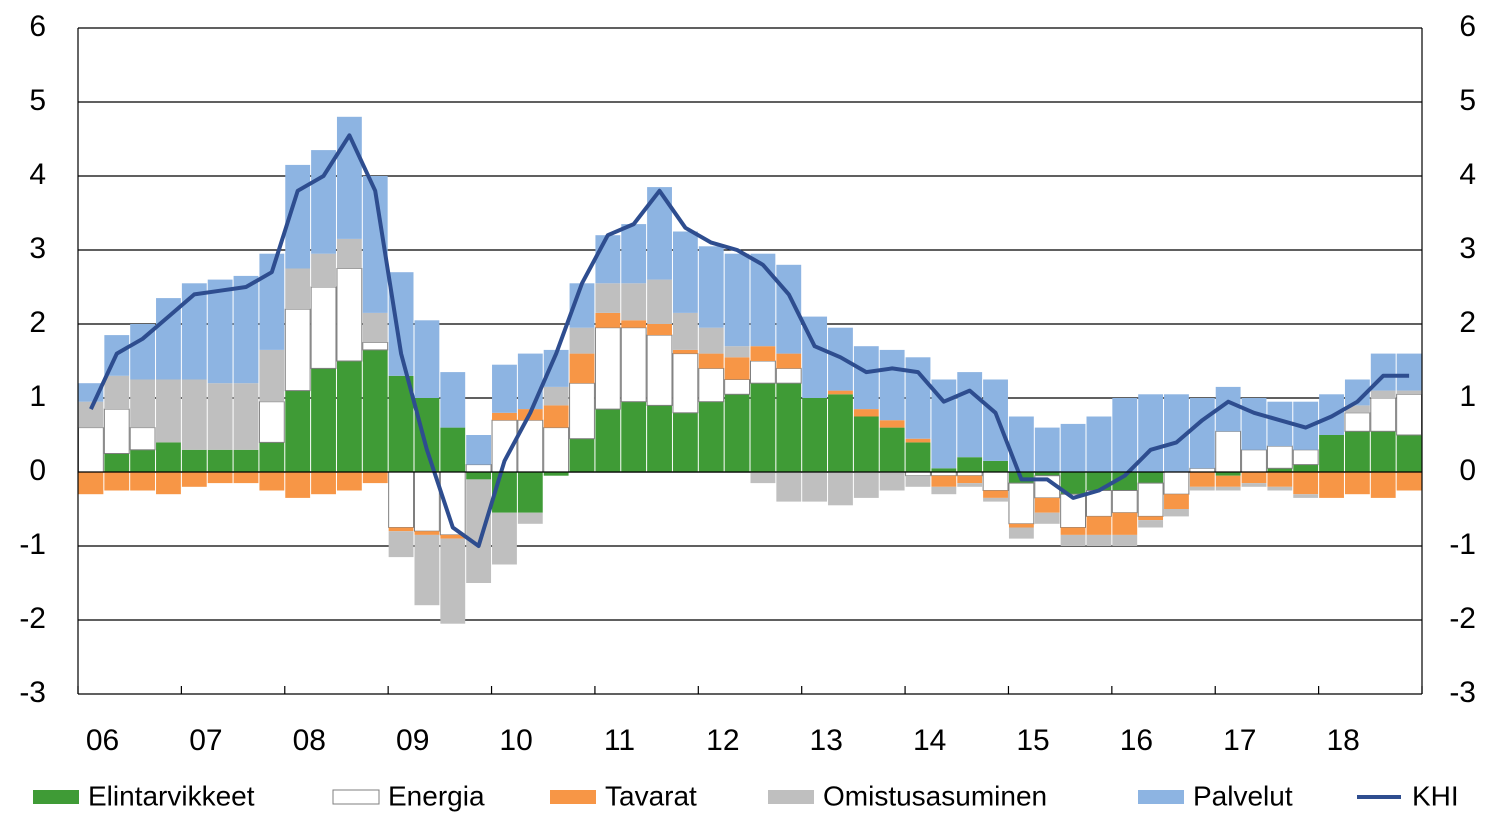  Describe the element at coordinates (205, 740) in the screenshot. I see `x-tick-label: 07` at that location.